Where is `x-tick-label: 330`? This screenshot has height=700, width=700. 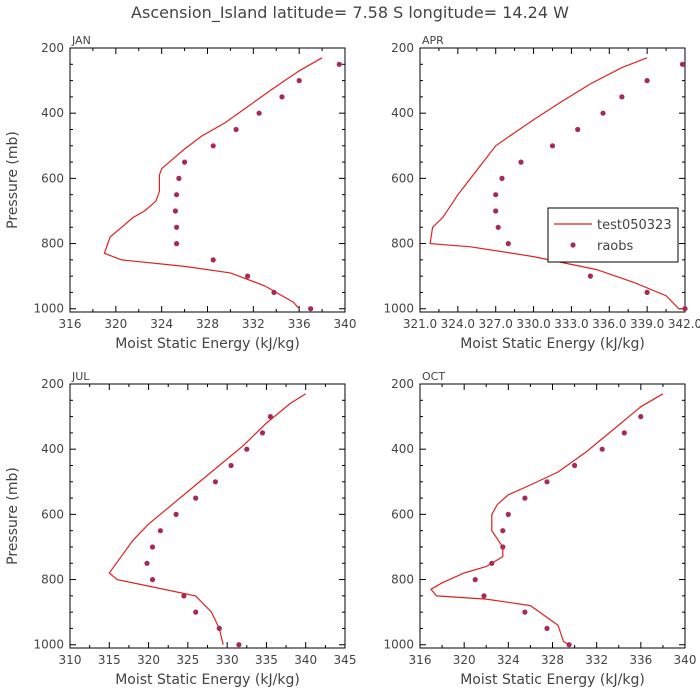
x-tick-label: 330 is located at coordinates (227, 660).